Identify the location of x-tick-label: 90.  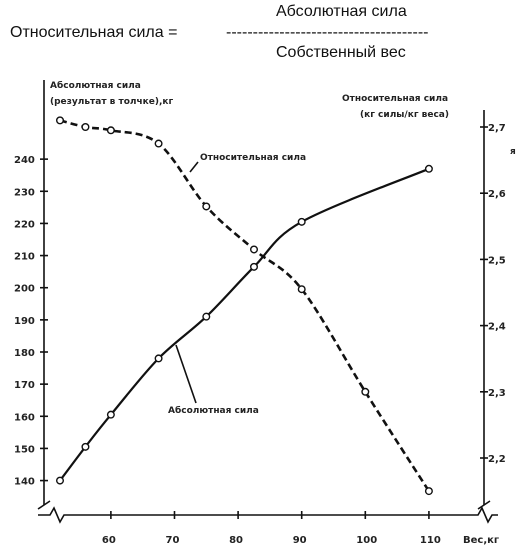
(300, 540).